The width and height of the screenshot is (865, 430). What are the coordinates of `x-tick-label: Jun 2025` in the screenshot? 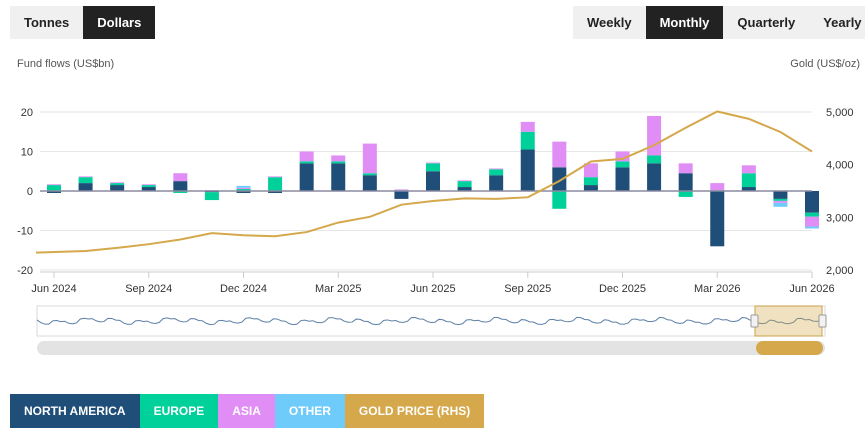 It's located at (432, 289).